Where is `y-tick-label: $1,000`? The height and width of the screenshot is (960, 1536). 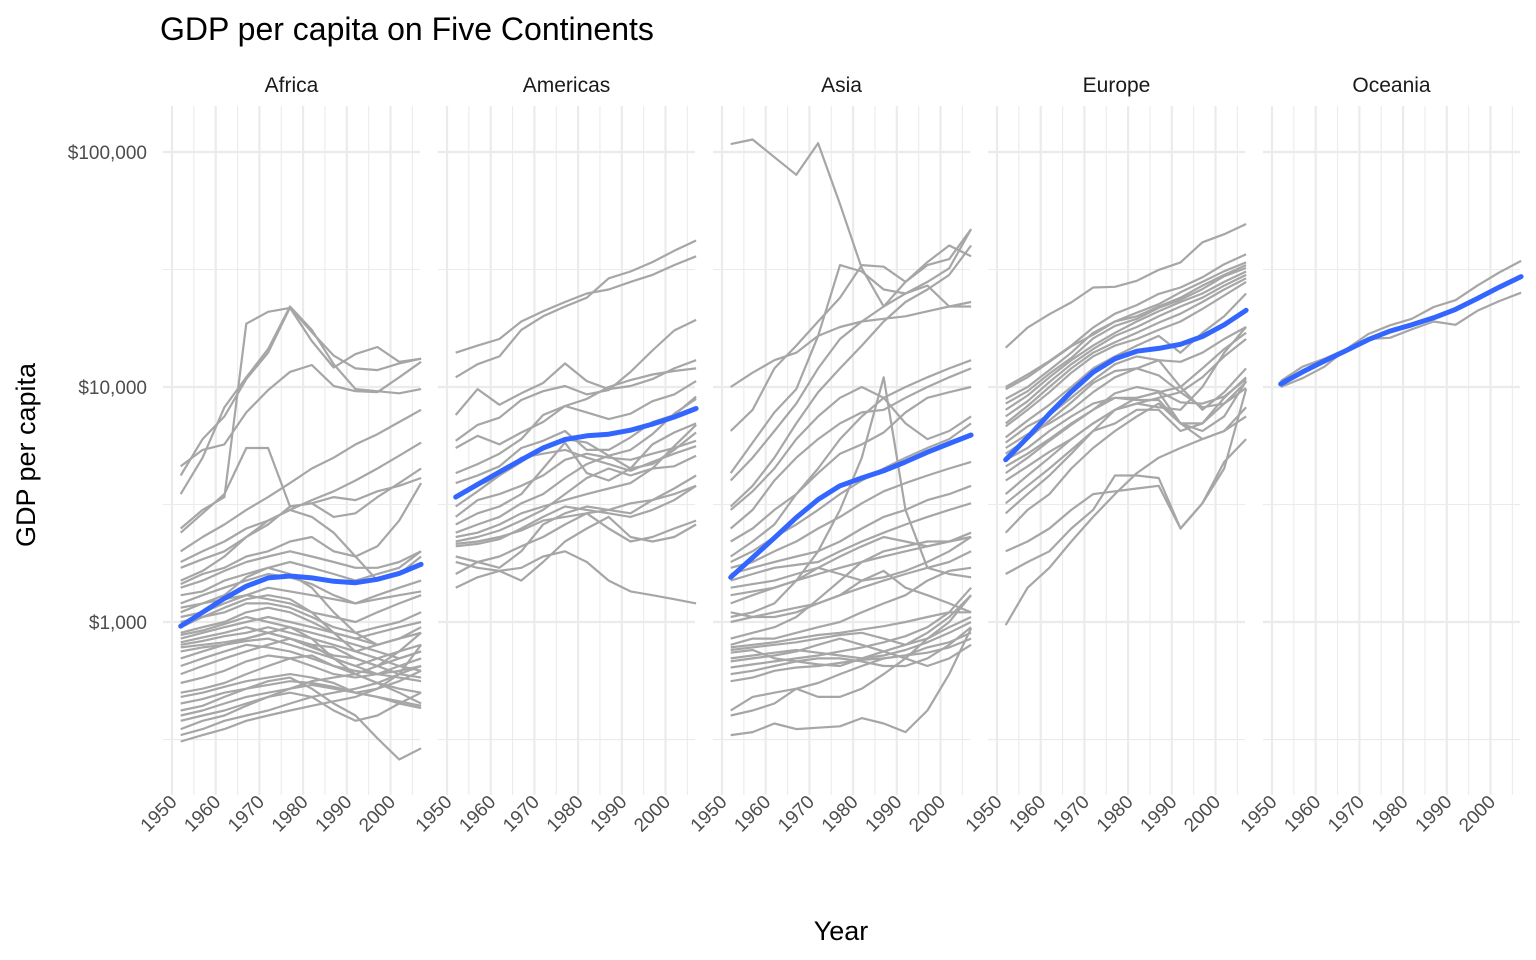 y-tick-label: $1,000 is located at coordinates (118, 623).